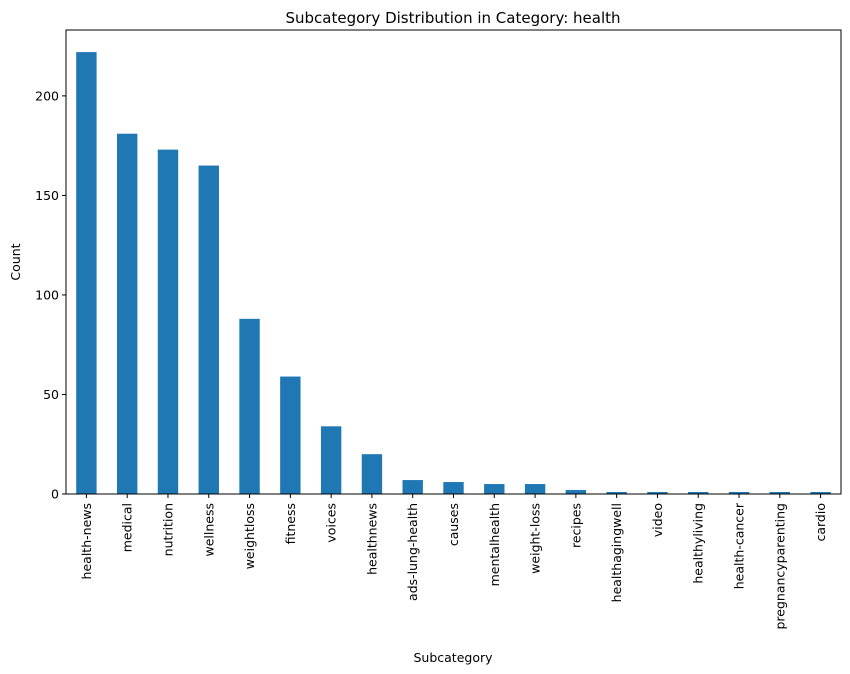  What do you see at coordinates (494, 544) in the screenshot?
I see `x-tick-label: mentalhealth` at bounding box center [494, 544].